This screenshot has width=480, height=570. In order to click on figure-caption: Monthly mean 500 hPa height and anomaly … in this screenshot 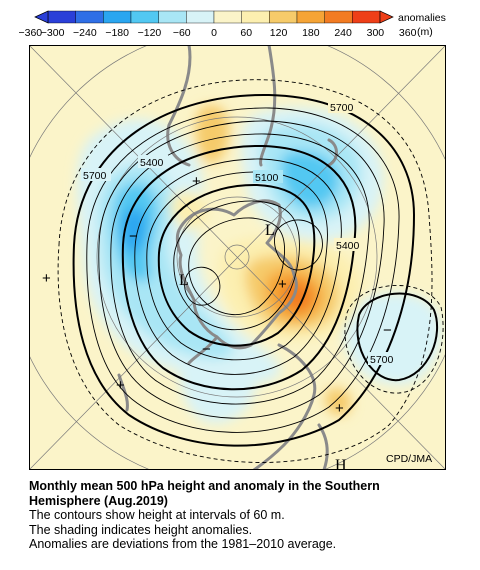, I will do `click(249, 515)`.